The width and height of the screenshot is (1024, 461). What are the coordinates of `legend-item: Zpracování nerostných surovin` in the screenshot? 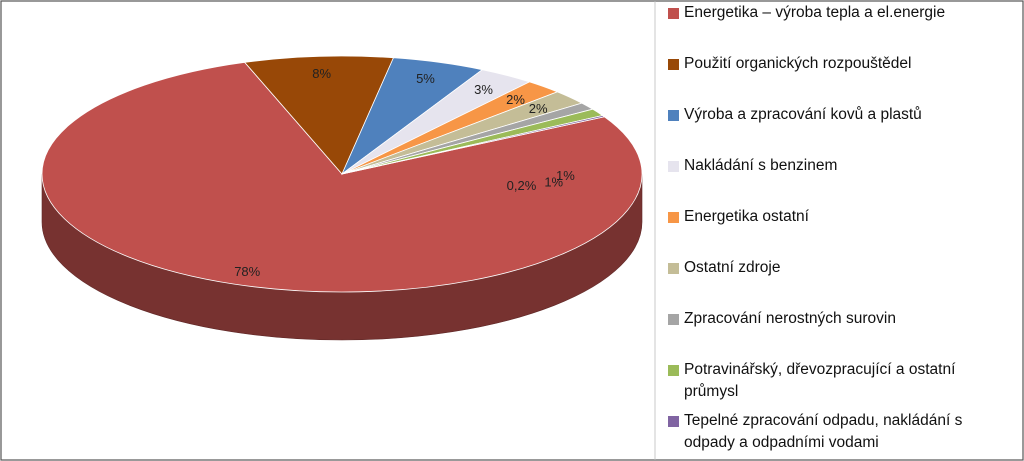 It's located at (782, 318).